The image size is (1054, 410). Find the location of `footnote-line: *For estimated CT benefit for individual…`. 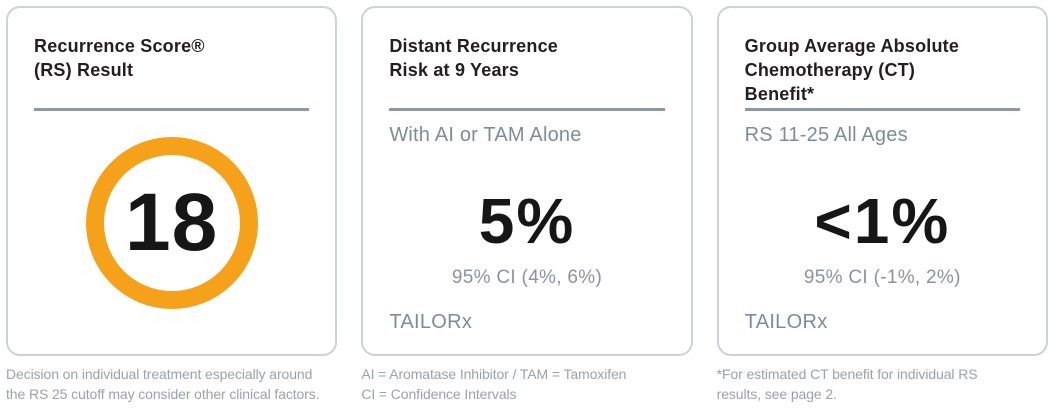

footnote-line: *For estimated CT benefit for individual… is located at coordinates (847, 374).